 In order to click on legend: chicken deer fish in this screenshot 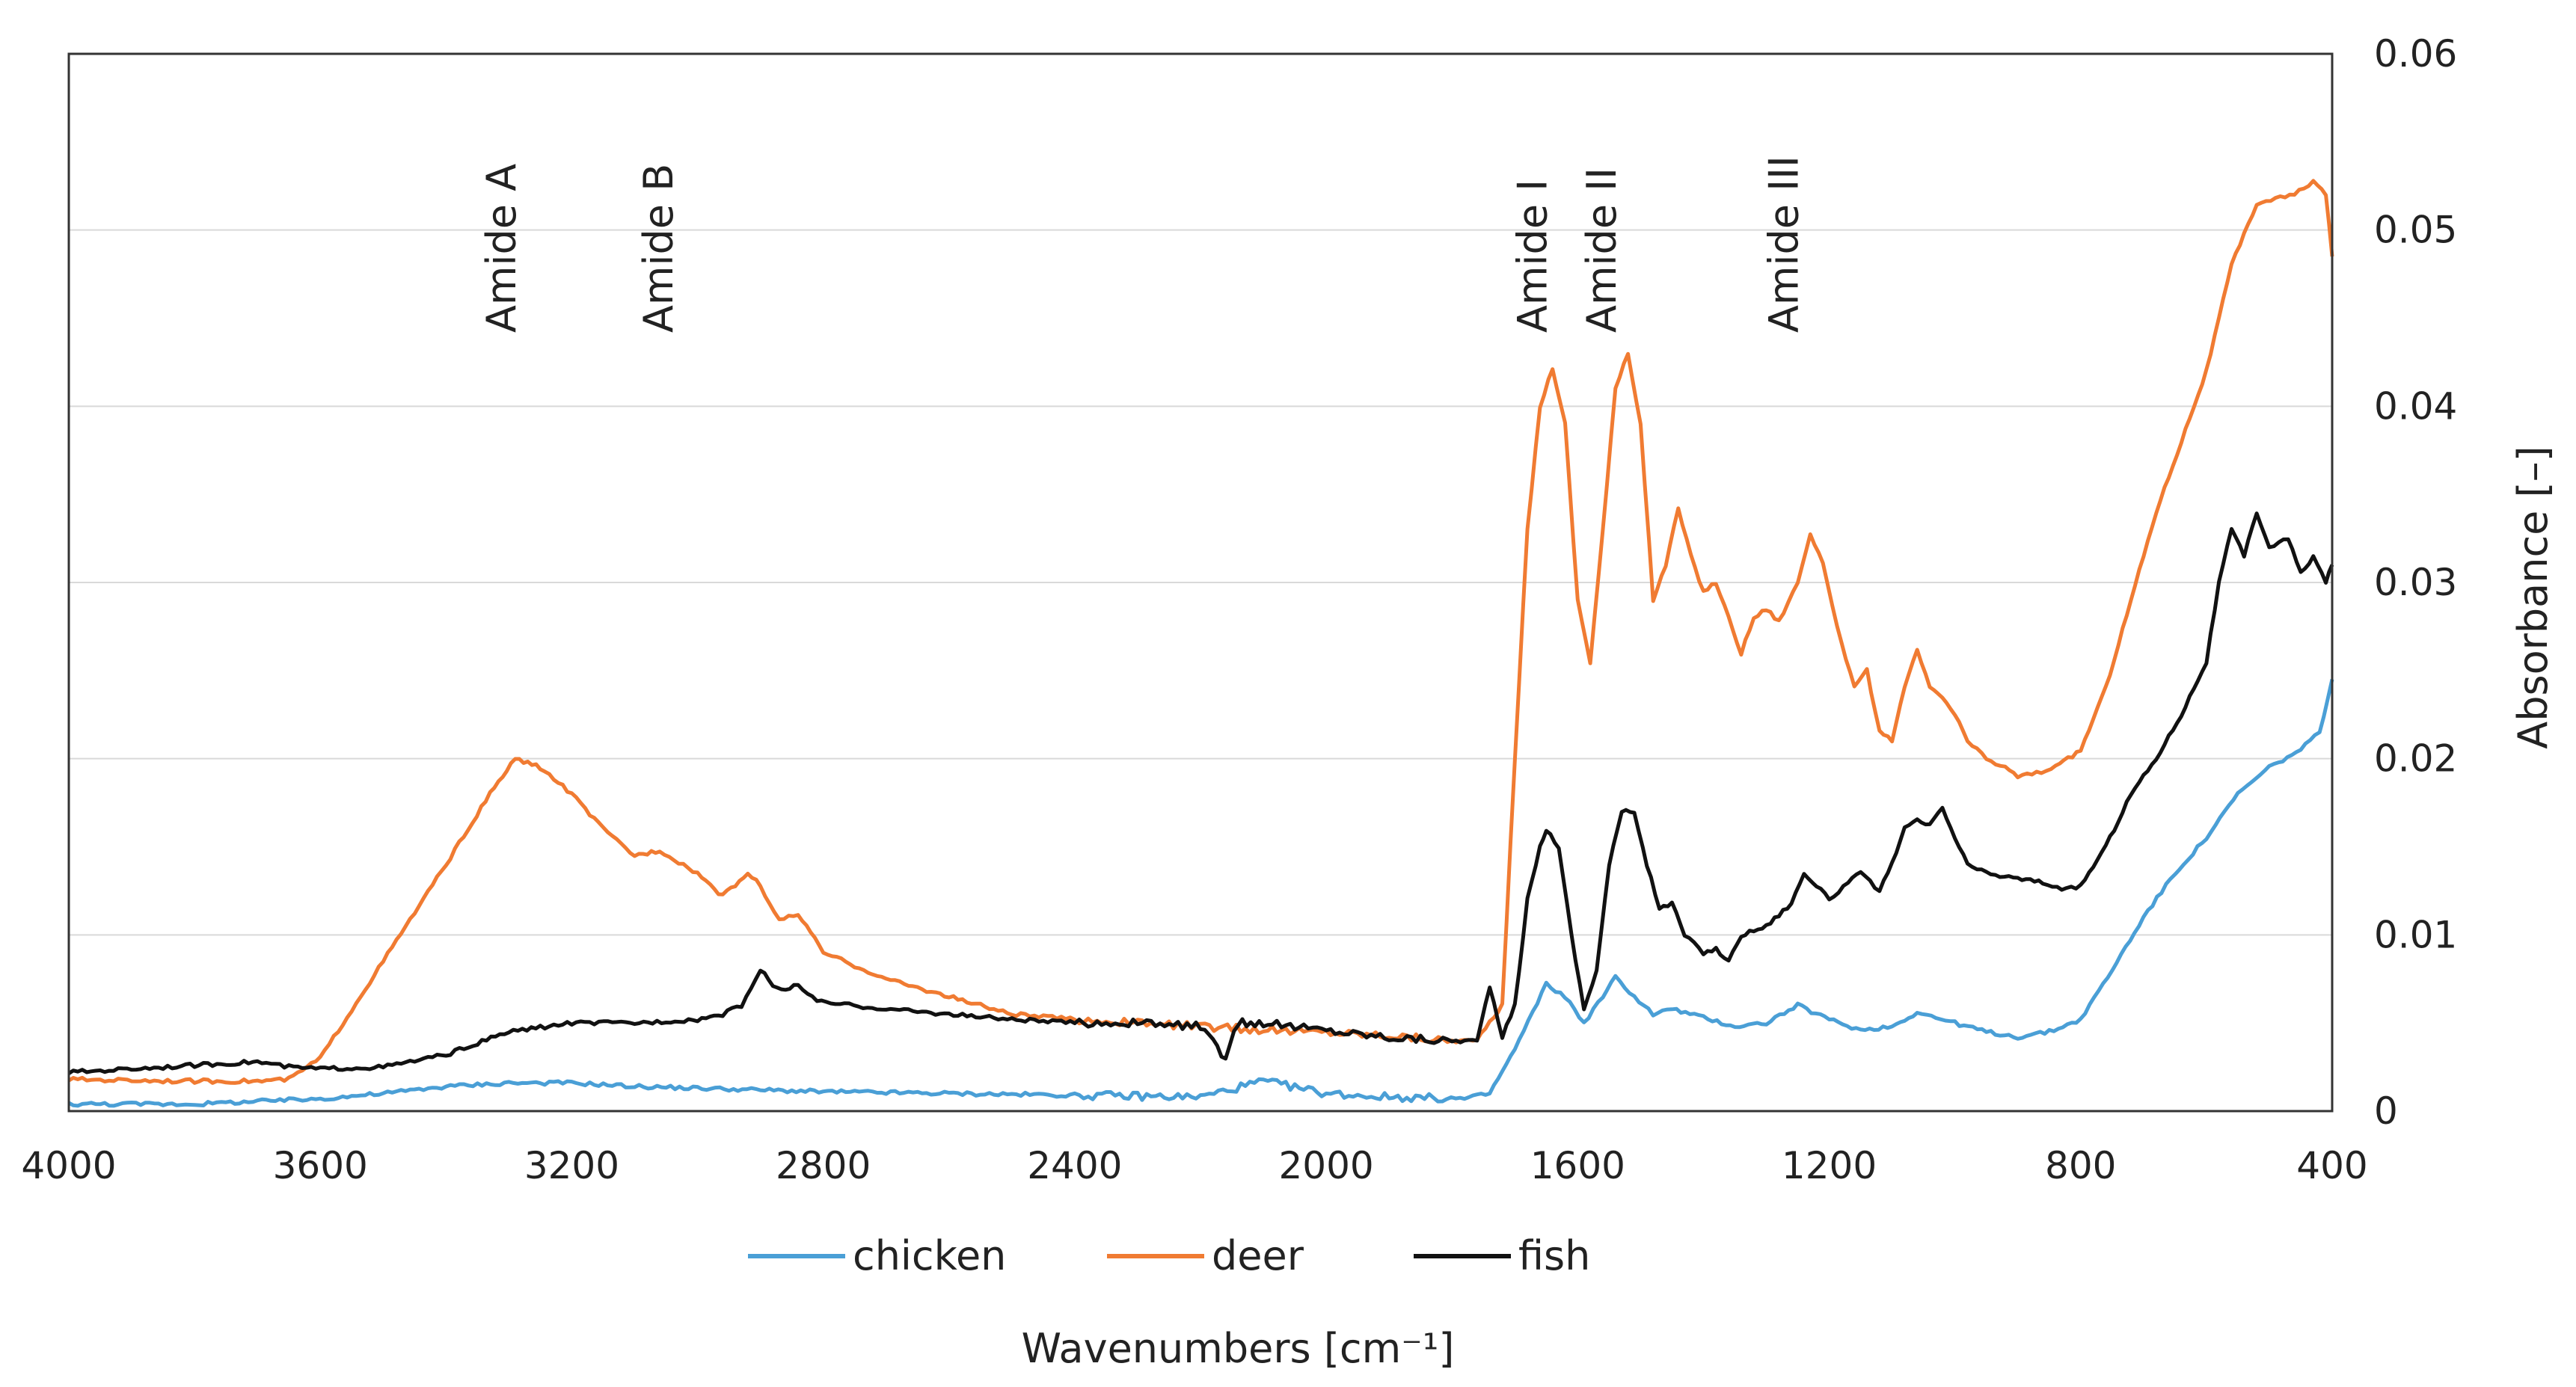, I will do `click(1169, 1255)`.